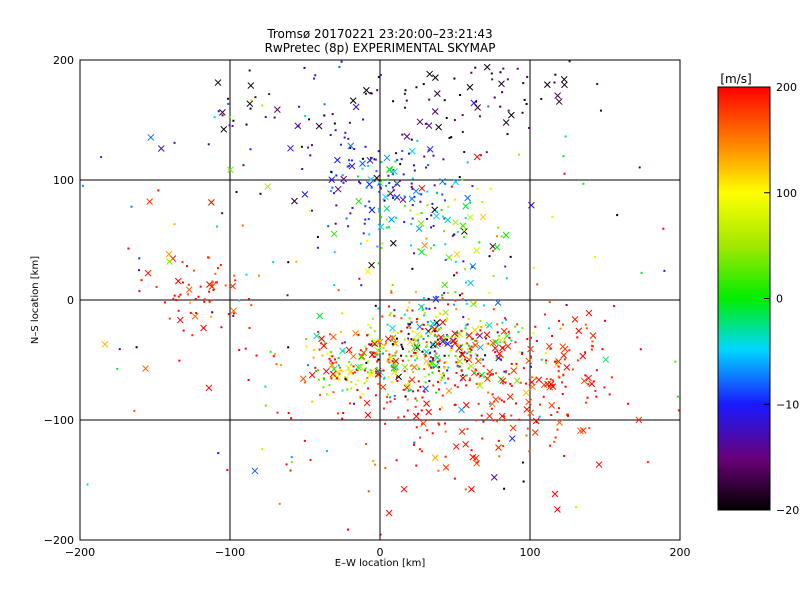  I want to click on x-tick-label: 200, so click(680, 552).